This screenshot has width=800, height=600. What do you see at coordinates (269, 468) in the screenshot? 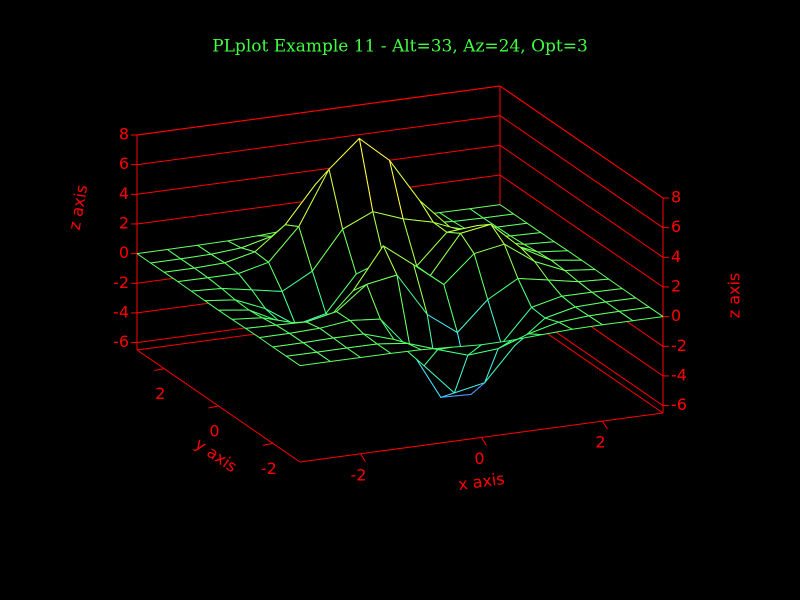
I see `y-tick-label: -2` at bounding box center [269, 468].